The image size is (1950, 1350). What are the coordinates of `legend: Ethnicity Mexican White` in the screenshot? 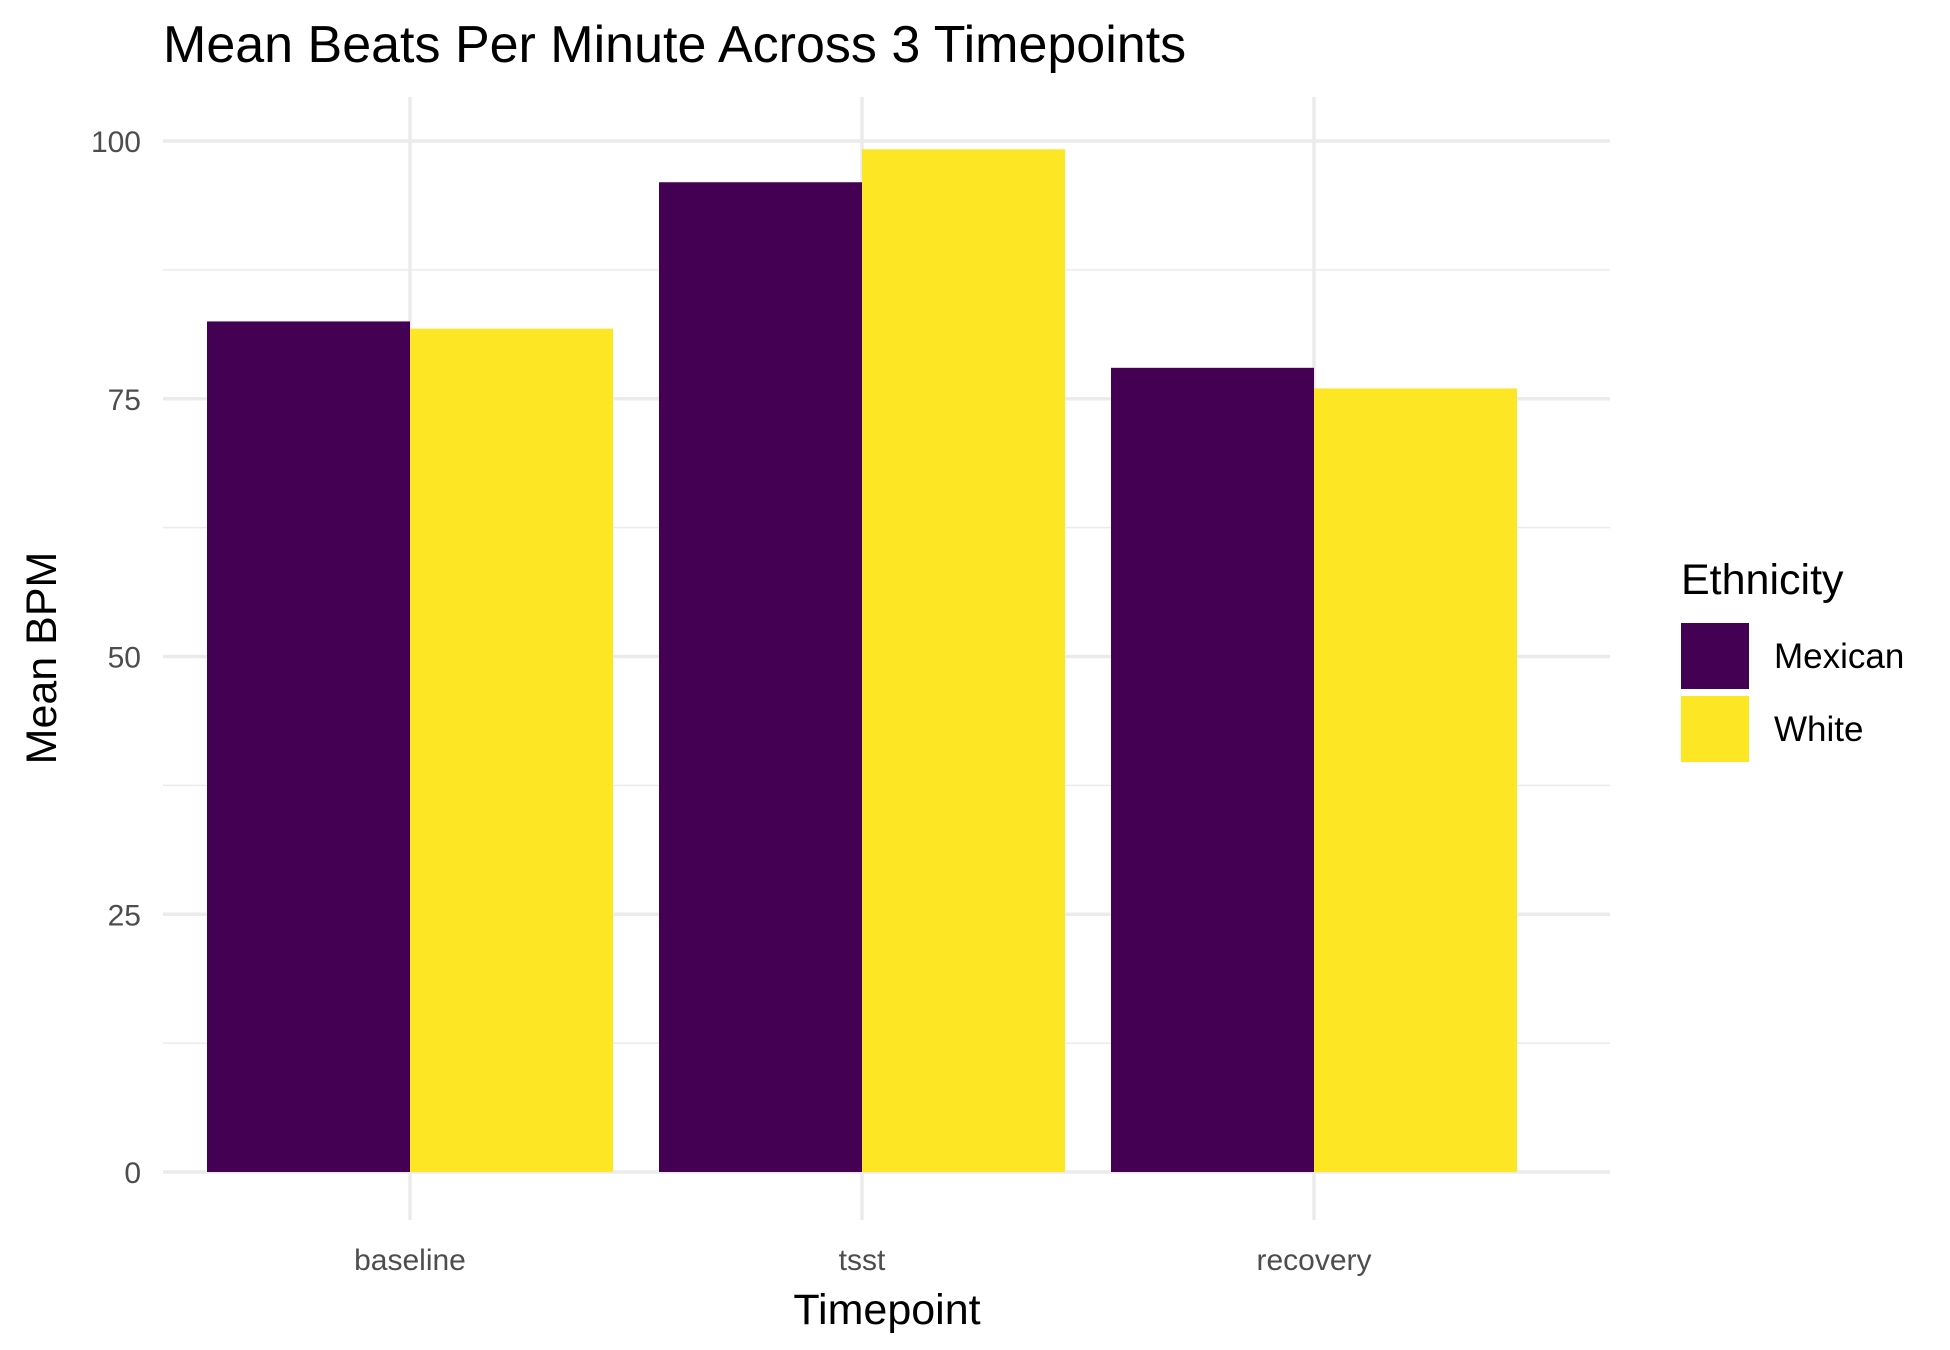 It's located at (1792, 659).